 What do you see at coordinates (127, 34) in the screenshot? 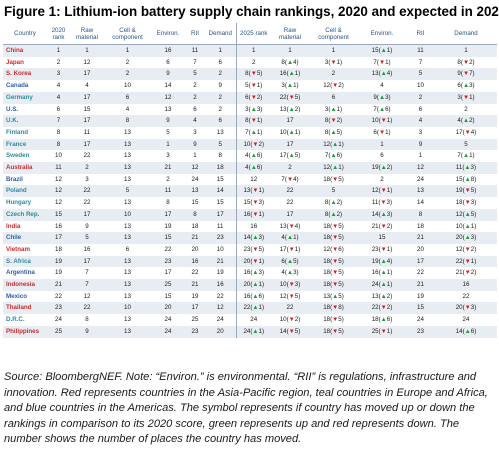
I see `header-cell-component-2020: Cell & component` at bounding box center [127, 34].